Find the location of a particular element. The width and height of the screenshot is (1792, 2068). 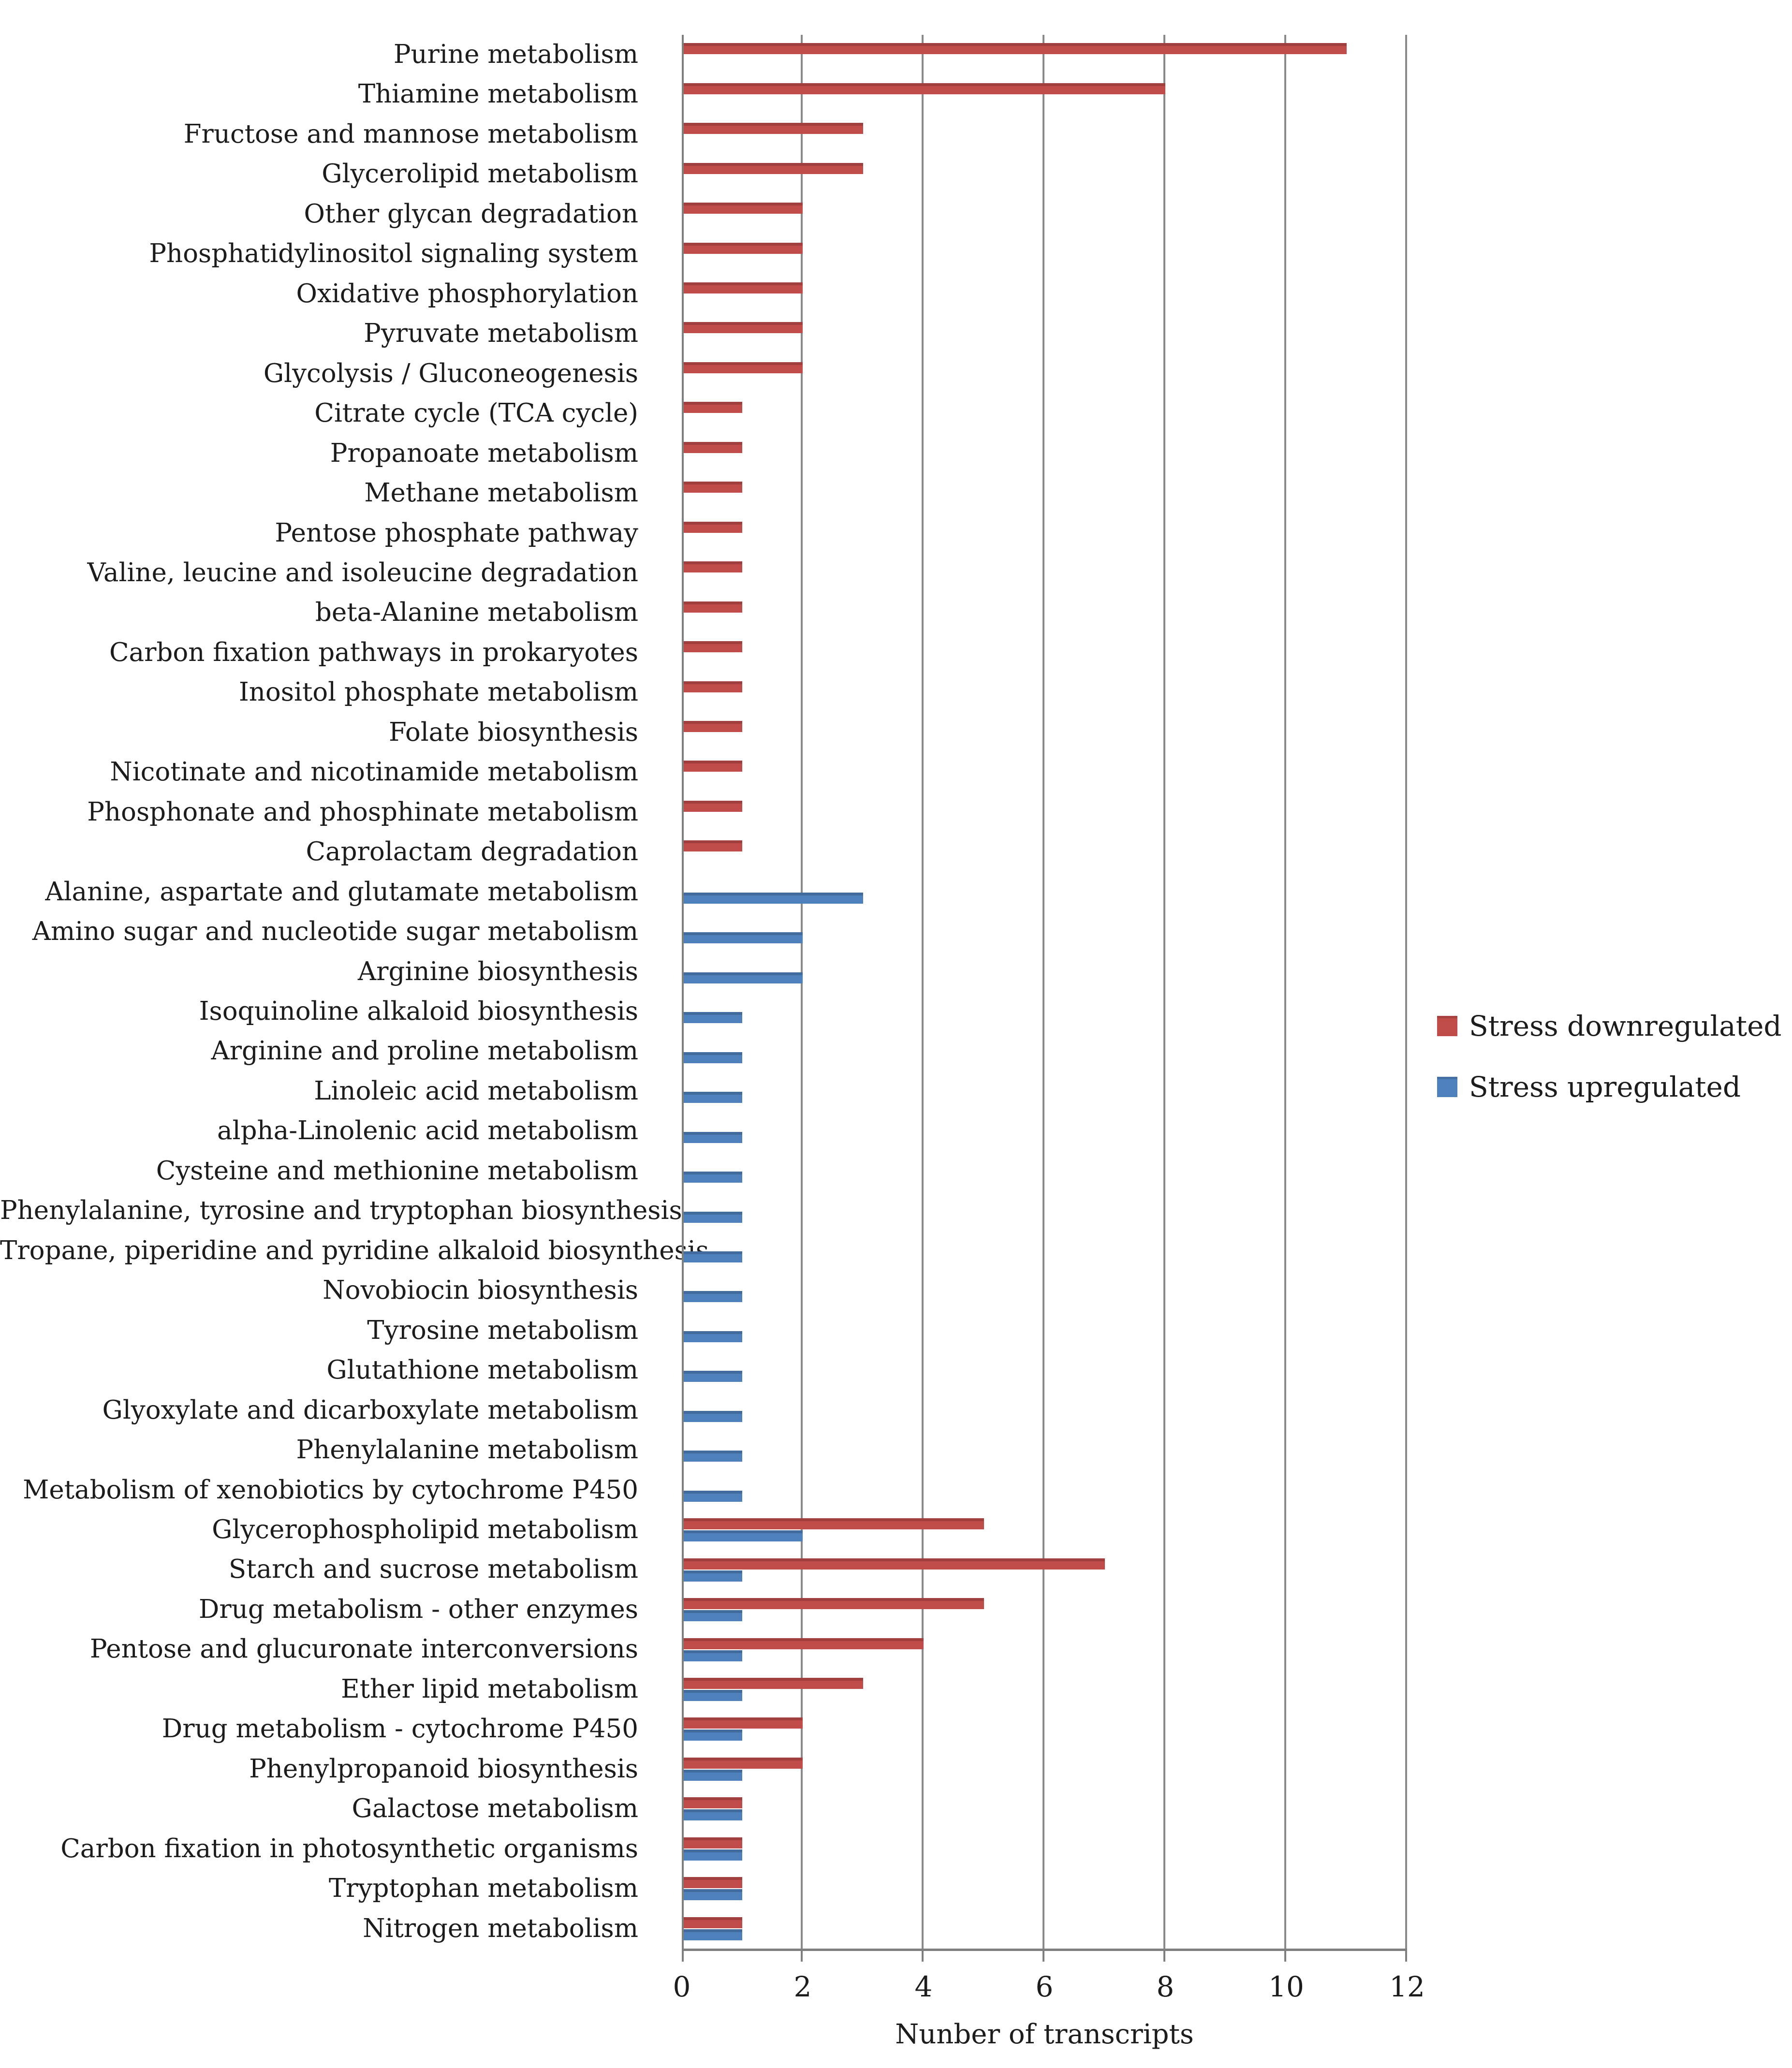

legend-swatch-downregulated-icon is located at coordinates (1447, 1026).